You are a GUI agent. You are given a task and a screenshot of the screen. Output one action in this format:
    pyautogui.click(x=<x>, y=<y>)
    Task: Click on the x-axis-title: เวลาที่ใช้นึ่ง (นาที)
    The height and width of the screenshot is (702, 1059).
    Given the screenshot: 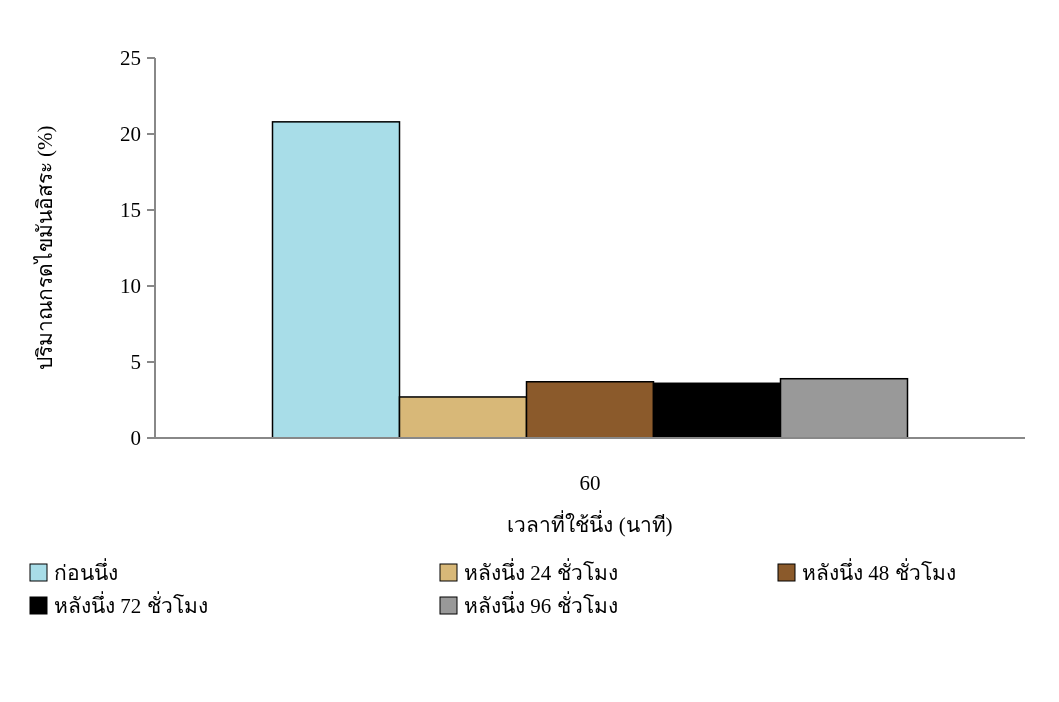 What is the action you would take?
    pyautogui.click(x=590, y=523)
    